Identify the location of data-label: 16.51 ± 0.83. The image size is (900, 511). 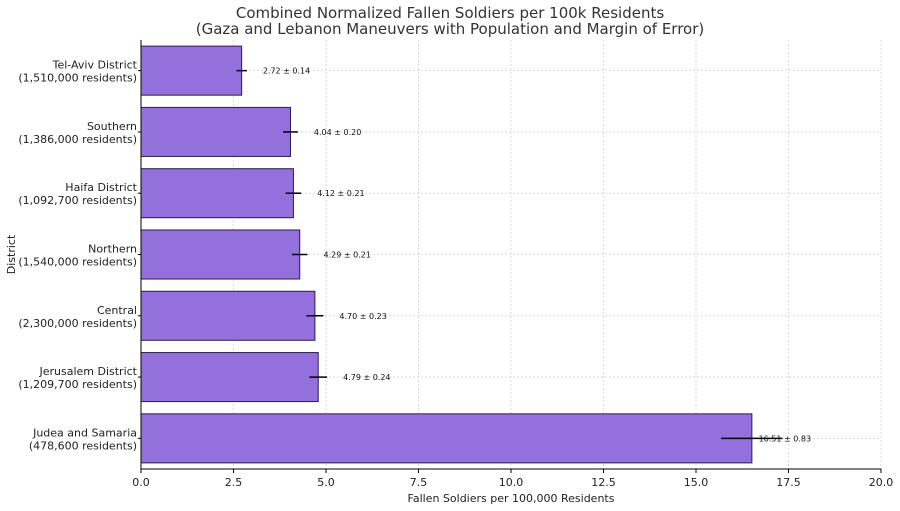
(785, 438).